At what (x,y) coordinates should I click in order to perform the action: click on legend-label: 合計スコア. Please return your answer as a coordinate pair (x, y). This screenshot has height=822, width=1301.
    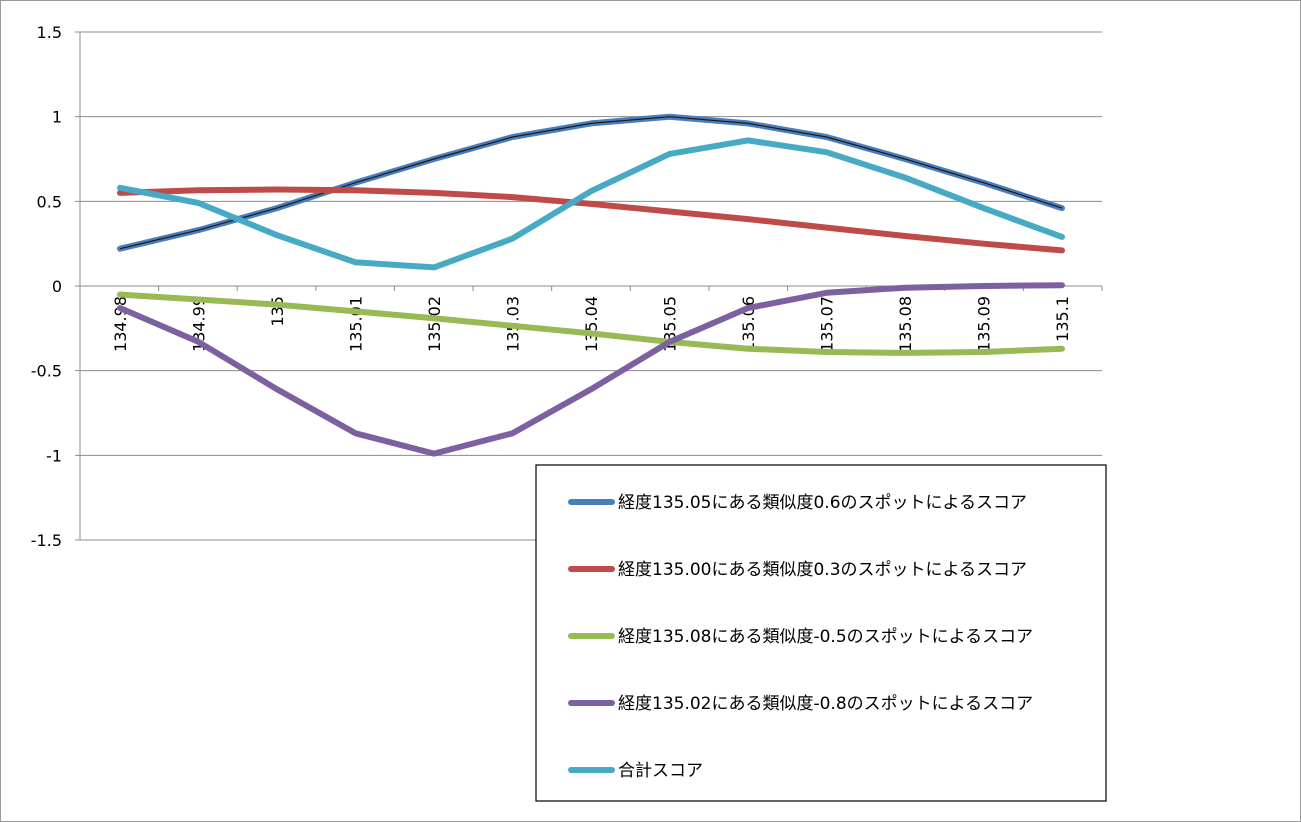
    Looking at the image, I should click on (660, 771).